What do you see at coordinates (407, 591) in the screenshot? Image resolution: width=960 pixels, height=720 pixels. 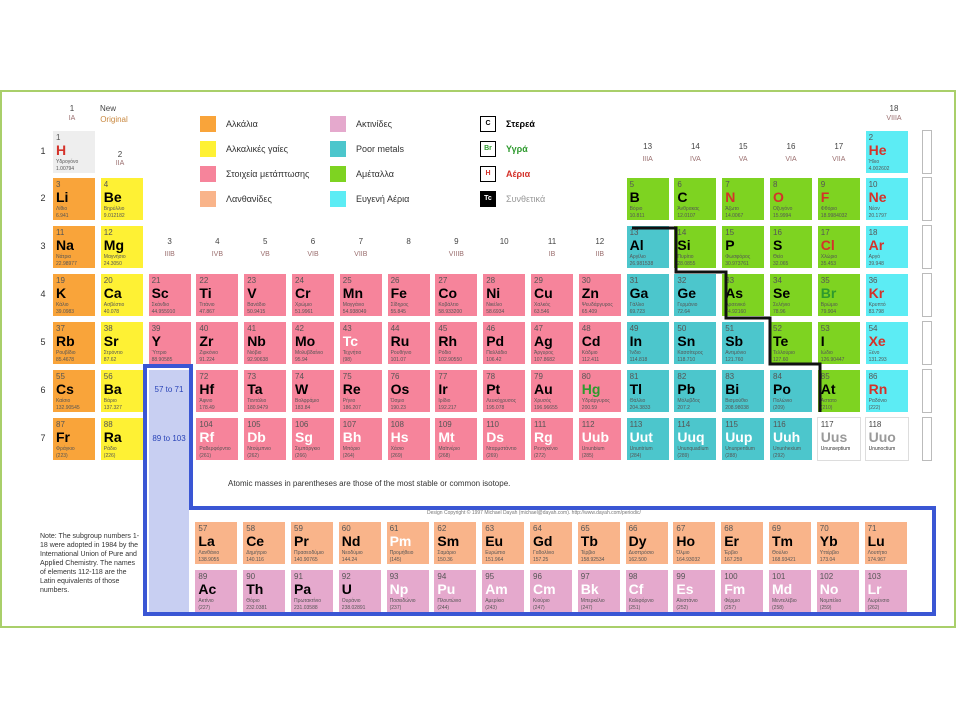 I see `element-np: 93 Np Ποσειδώνιο (237)` at bounding box center [407, 591].